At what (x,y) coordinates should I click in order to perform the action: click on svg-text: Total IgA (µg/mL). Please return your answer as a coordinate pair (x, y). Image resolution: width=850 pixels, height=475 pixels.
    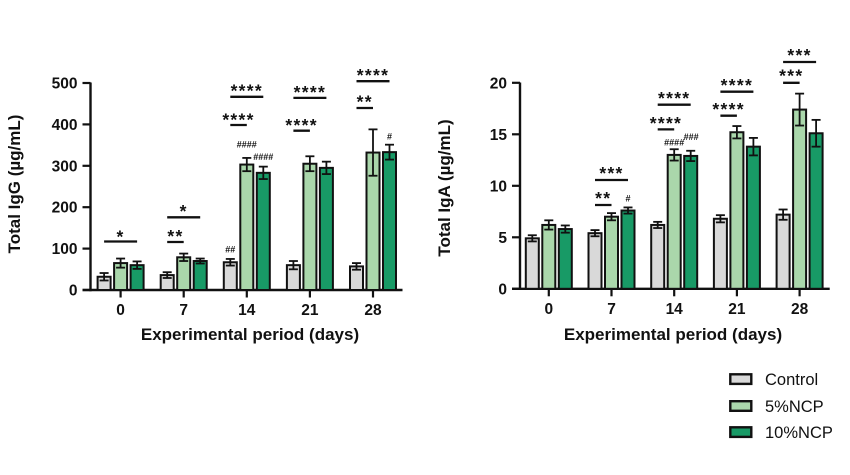
    Looking at the image, I should click on (444, 187).